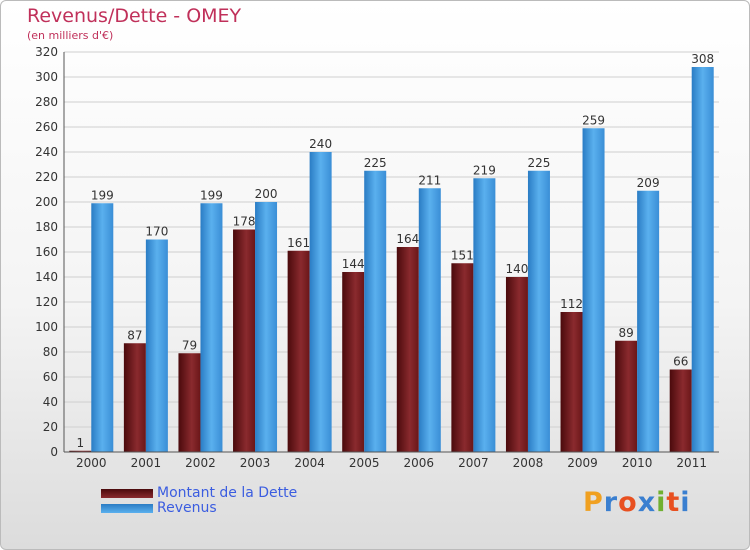 The width and height of the screenshot is (750, 550). Describe the element at coordinates (637, 463) in the screenshot. I see `x-tick-label: 2010` at that location.